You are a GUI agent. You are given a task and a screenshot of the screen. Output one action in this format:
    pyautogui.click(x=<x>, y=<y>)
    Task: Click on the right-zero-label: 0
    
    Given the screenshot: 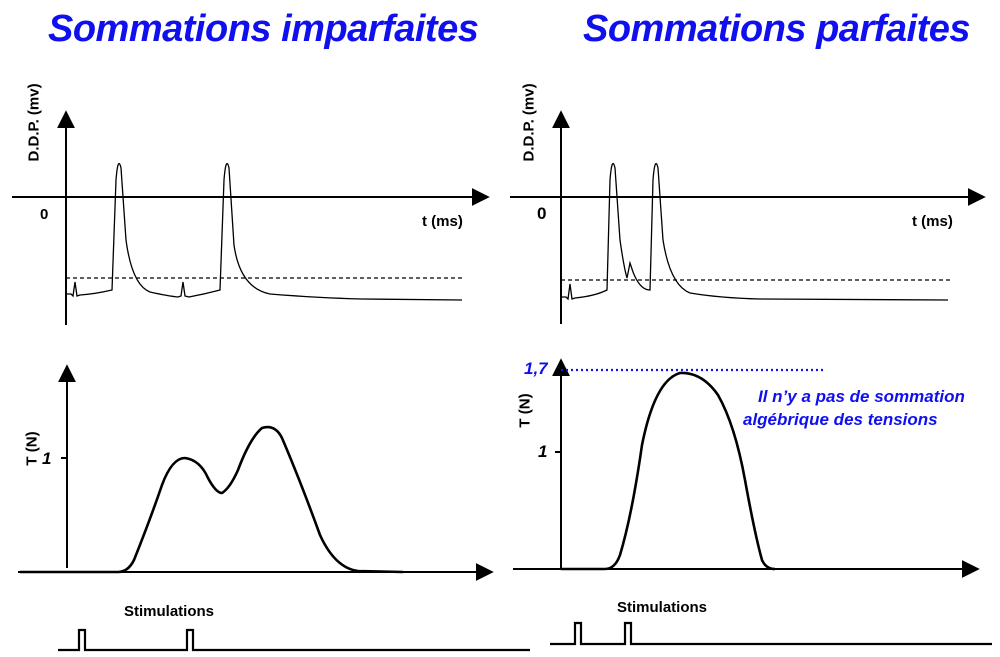 What is the action you would take?
    pyautogui.click(x=542, y=213)
    